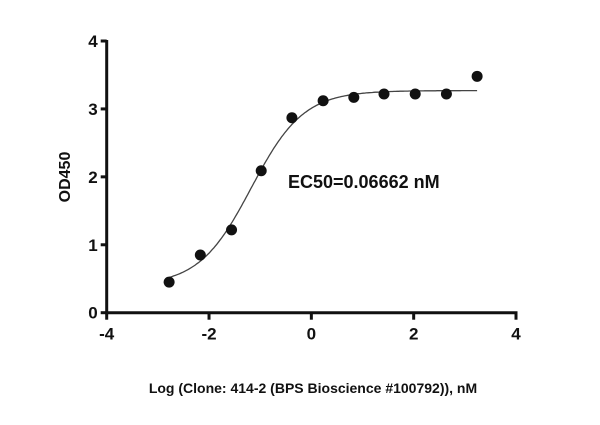  What do you see at coordinates (92, 109) in the screenshot?
I see `y-tick-label: 3` at bounding box center [92, 109].